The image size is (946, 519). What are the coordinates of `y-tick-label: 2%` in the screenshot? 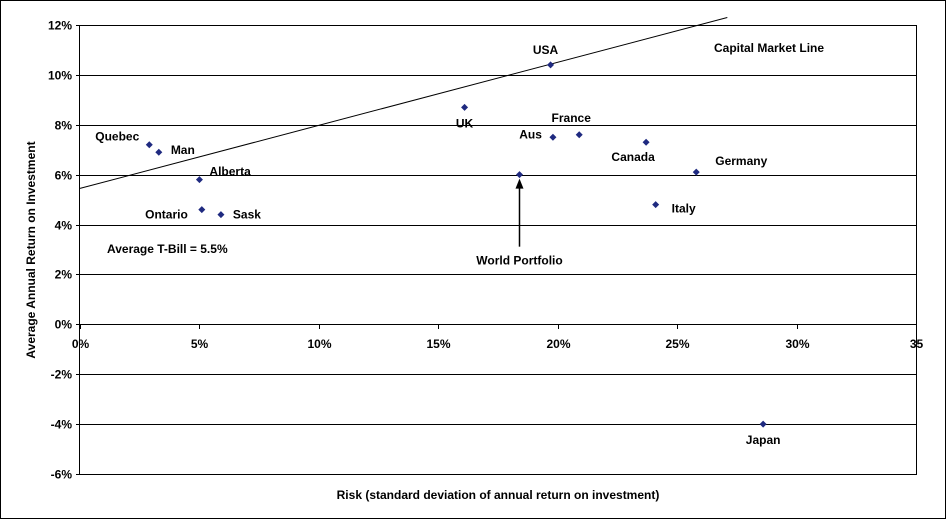 It's located at (64, 275).